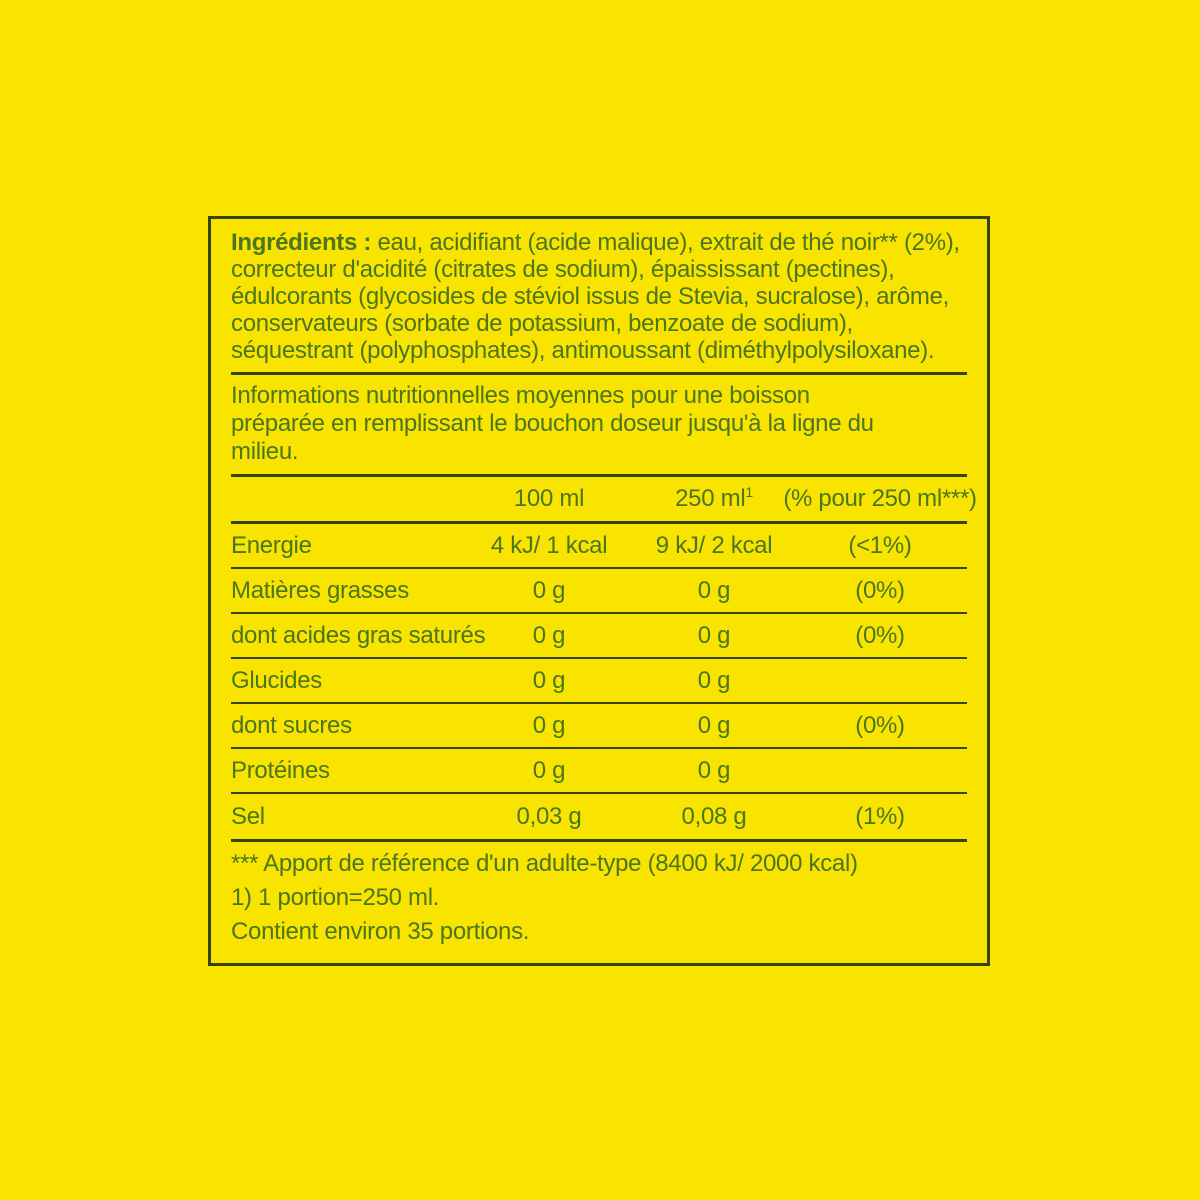  I want to click on row-label: dont sucres, so click(291, 725).